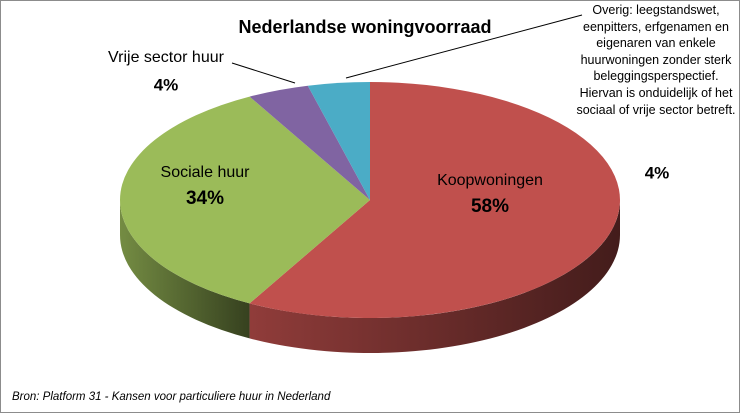 Image resolution: width=740 pixels, height=413 pixels. What do you see at coordinates (206, 172) in the screenshot?
I see `slice-label: Sociale huur` at bounding box center [206, 172].